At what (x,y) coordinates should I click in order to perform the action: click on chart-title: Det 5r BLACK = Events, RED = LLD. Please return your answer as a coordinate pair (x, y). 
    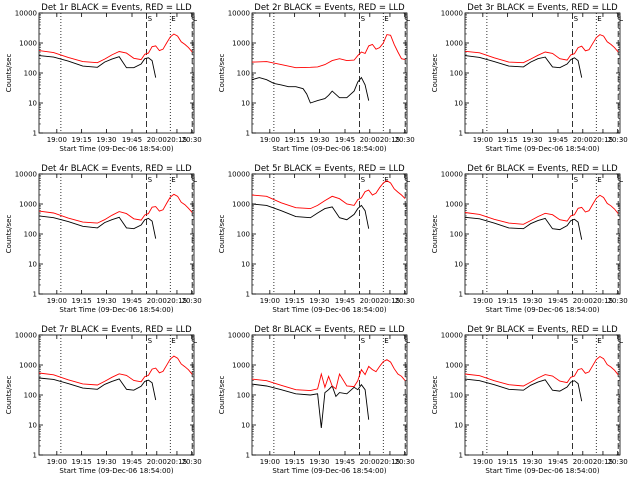
    Looking at the image, I should click on (329, 169).